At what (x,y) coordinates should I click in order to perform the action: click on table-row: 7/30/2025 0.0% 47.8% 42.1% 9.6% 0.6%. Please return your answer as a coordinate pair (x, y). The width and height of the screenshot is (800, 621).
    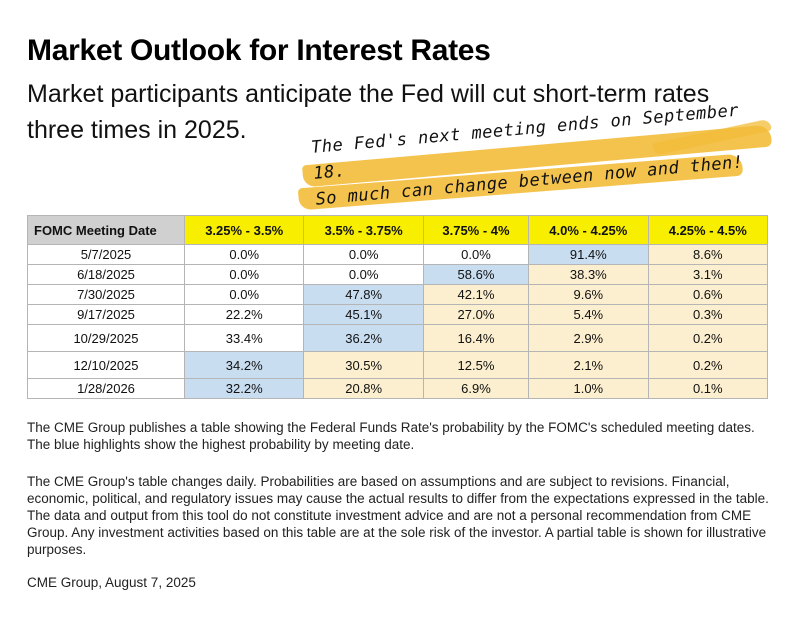
    Looking at the image, I should click on (398, 294).